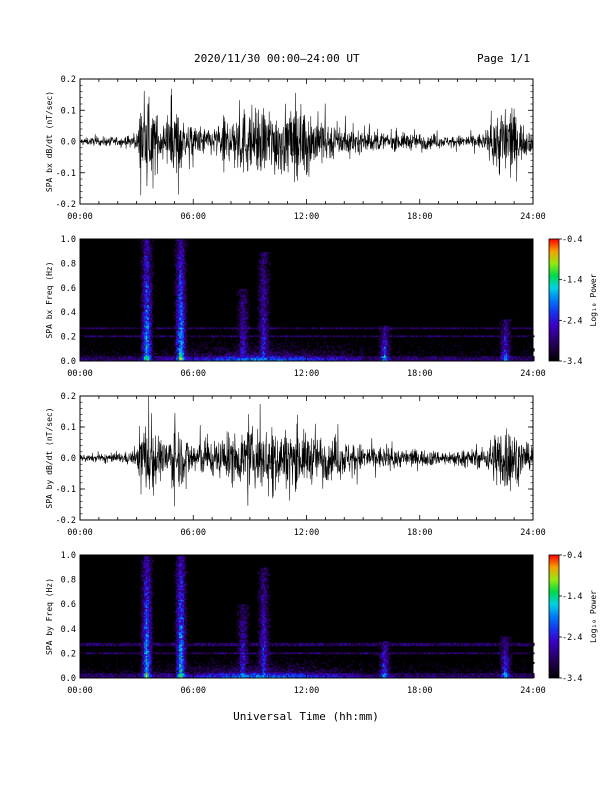  Describe the element at coordinates (277, 58) in the screenshot. I see `figure-title: 2020/11/30 00:00–24:00 UT` at that location.